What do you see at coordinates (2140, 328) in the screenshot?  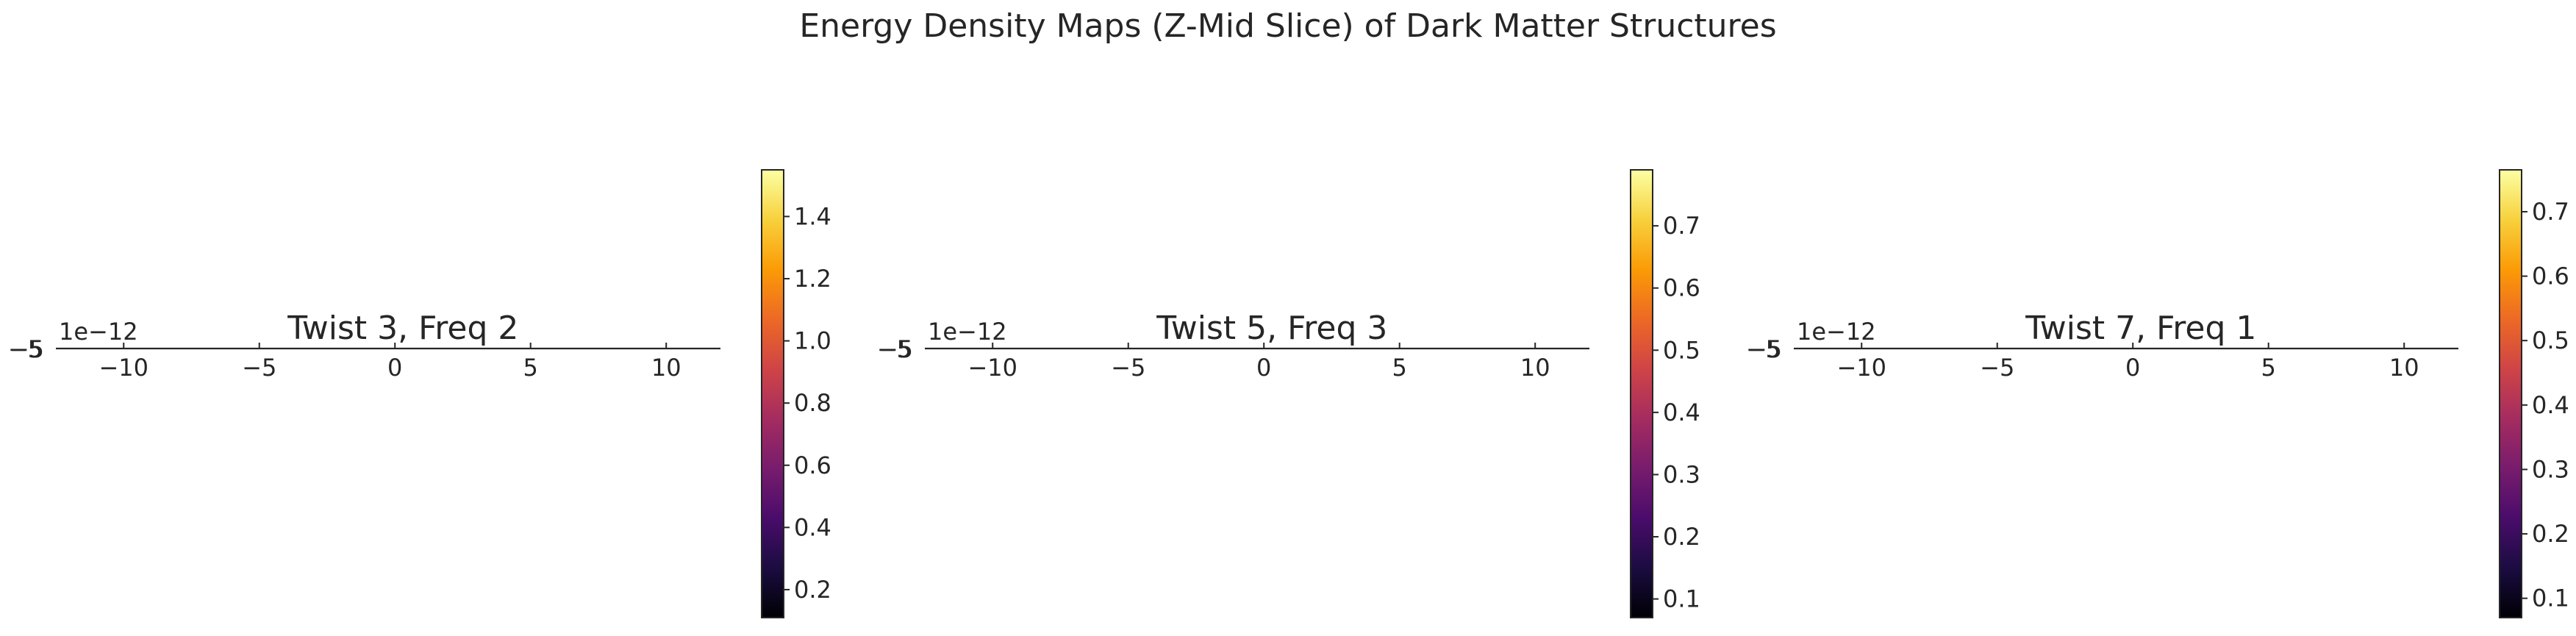 I see `panel-title: Twist 7, Freq 1` at bounding box center [2140, 328].